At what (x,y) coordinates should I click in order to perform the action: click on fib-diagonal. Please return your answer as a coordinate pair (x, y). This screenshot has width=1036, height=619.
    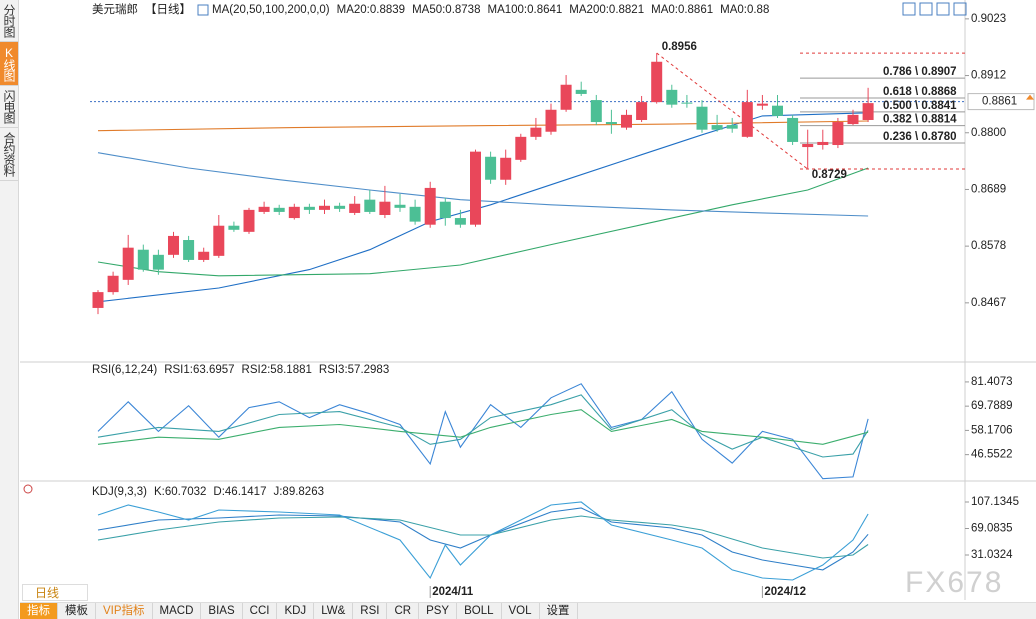
    Looking at the image, I should click on (732, 111).